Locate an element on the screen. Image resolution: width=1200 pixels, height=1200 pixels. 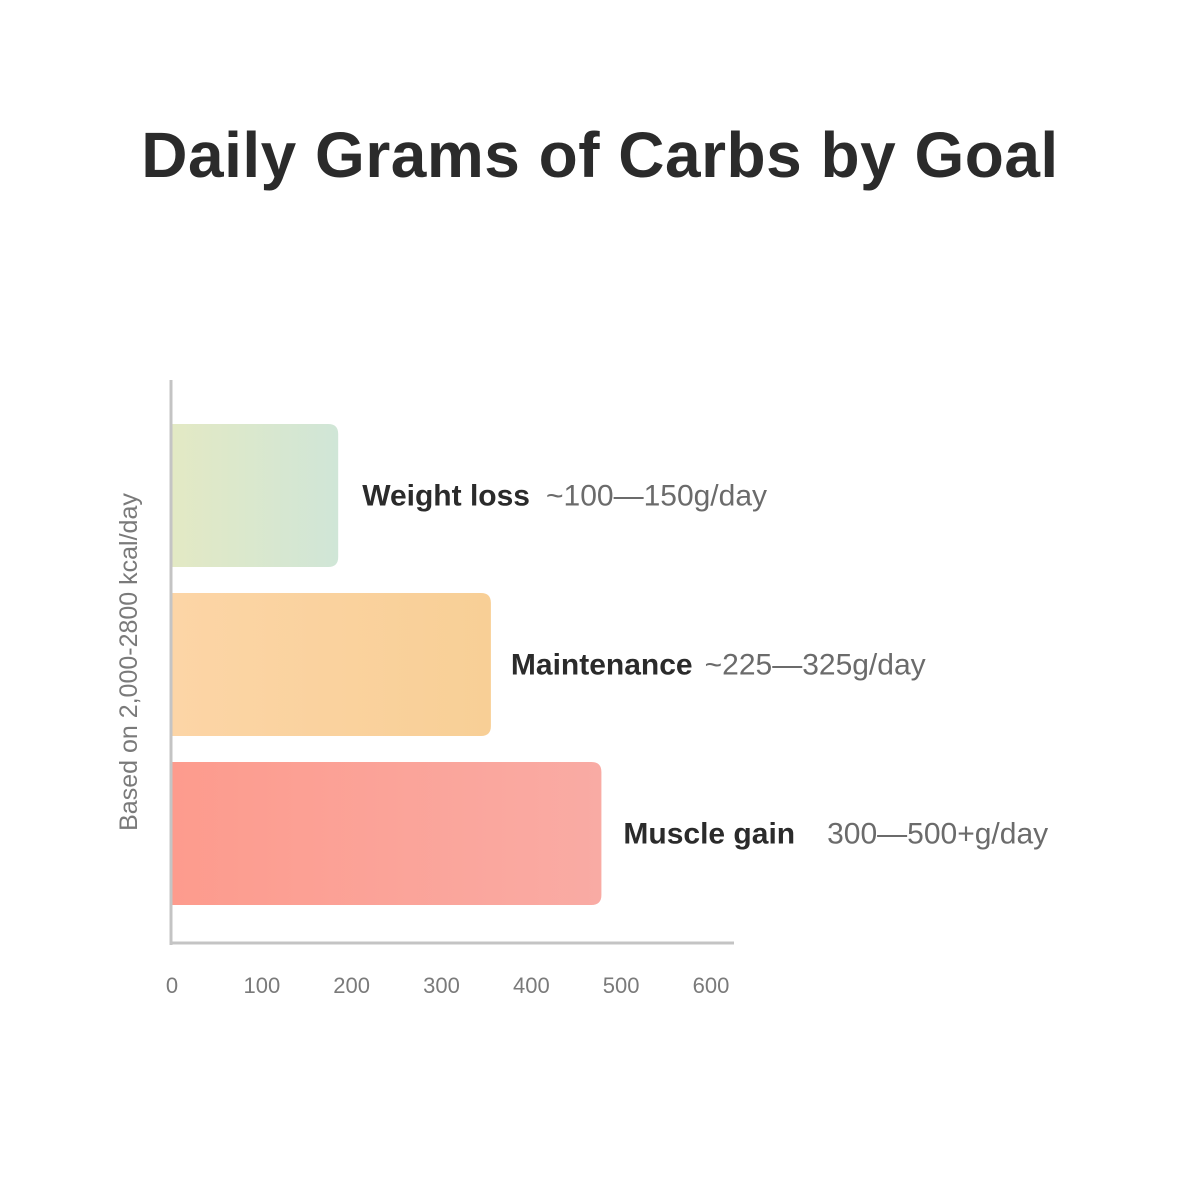
x-tick-labels: 0 100 200 300 400 500 600 is located at coordinates (447, 985).